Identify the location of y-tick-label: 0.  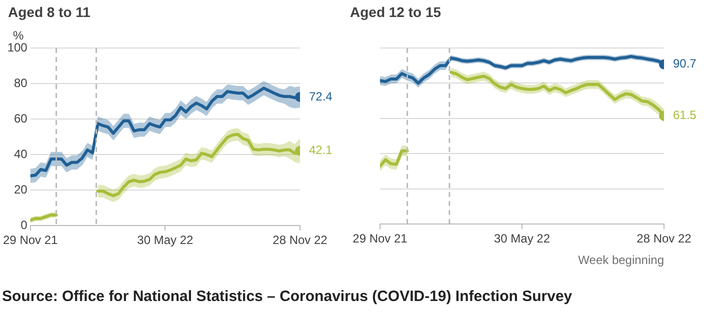
(24, 225).